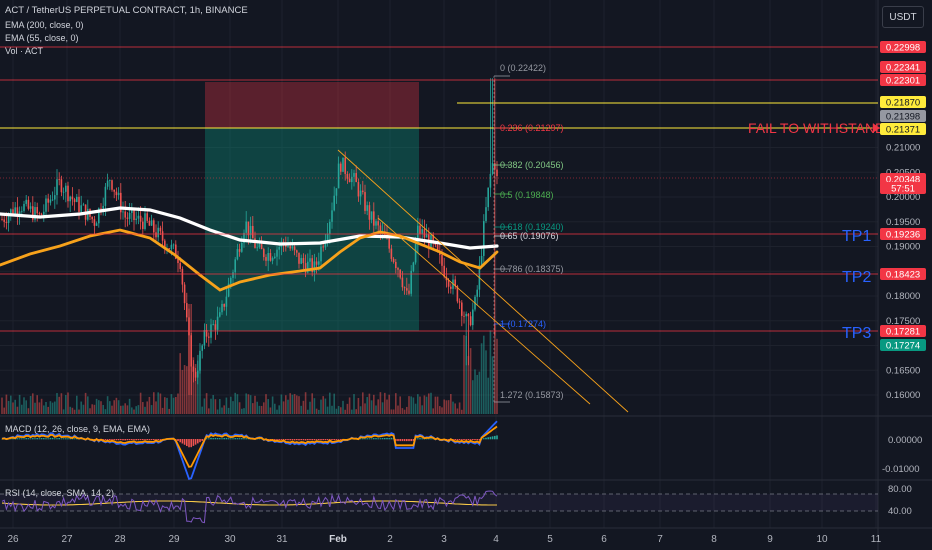 Image resolution: width=932 pixels, height=550 pixels. What do you see at coordinates (532, 165) in the screenshot?
I see `fib-label-0382: 0.382 (0.20456)` at bounding box center [532, 165].